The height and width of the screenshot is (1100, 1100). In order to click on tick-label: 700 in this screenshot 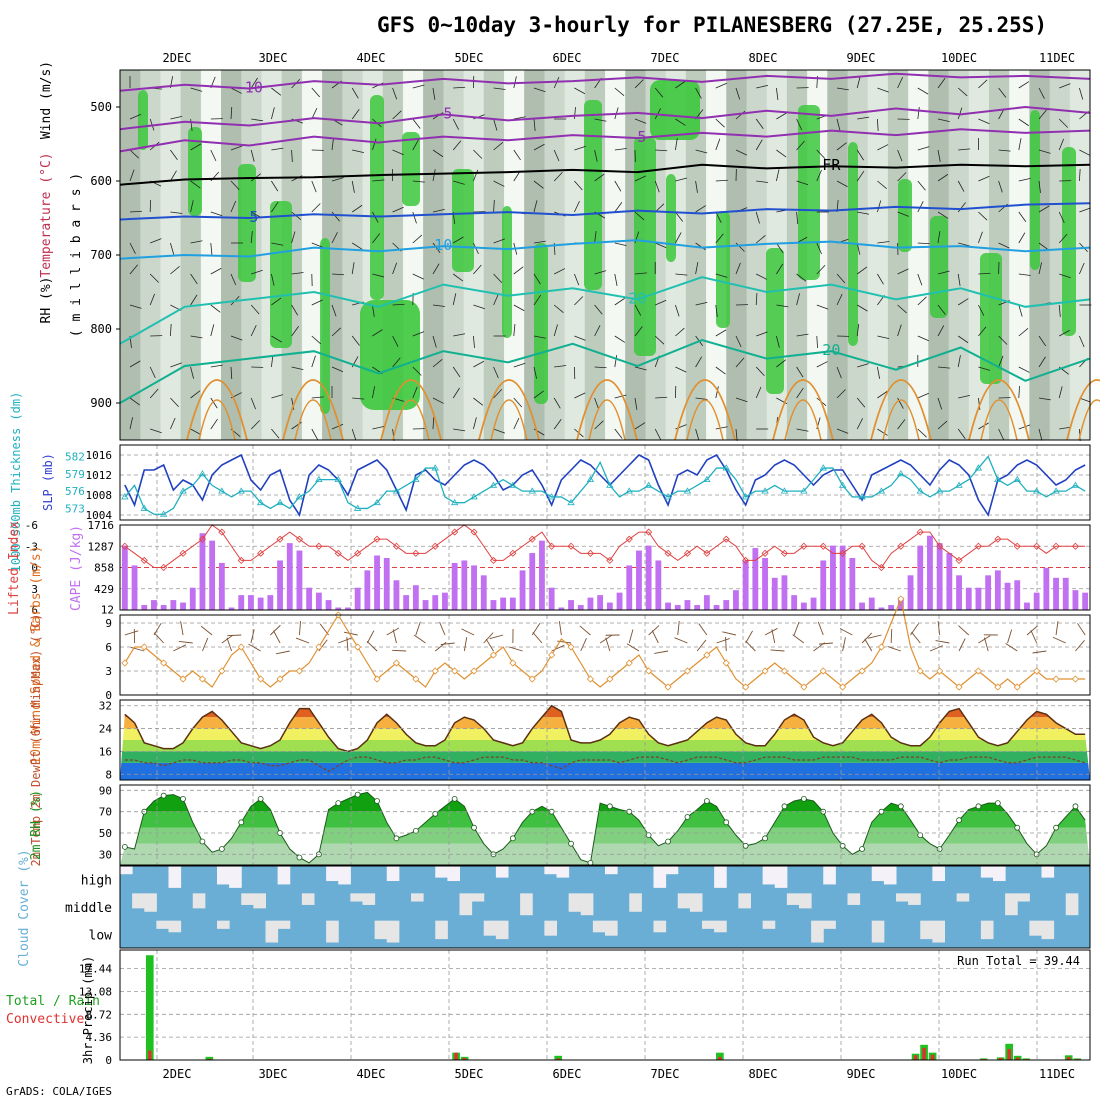, I will do `click(101, 255)`.